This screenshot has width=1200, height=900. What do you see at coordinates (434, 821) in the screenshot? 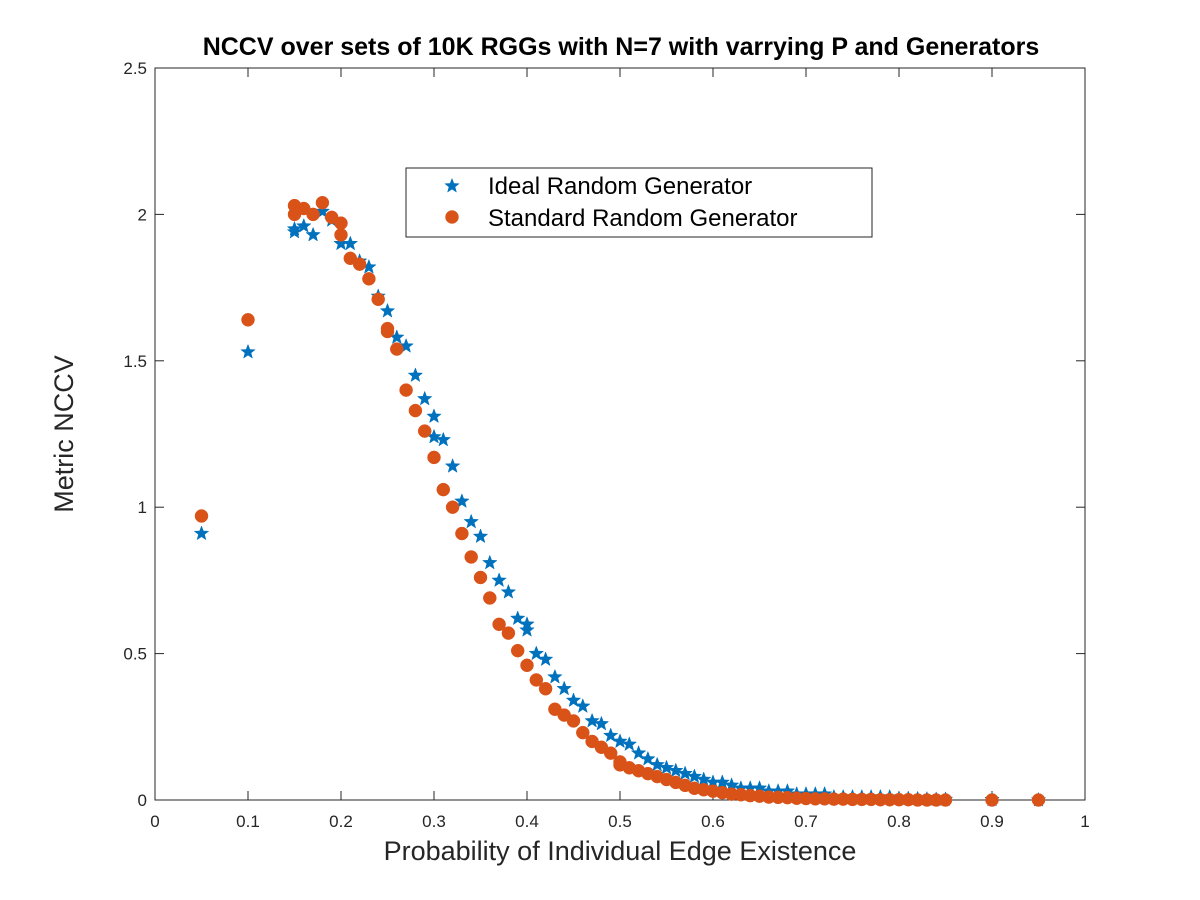
I see `x-tick-label: 0.3` at bounding box center [434, 821].